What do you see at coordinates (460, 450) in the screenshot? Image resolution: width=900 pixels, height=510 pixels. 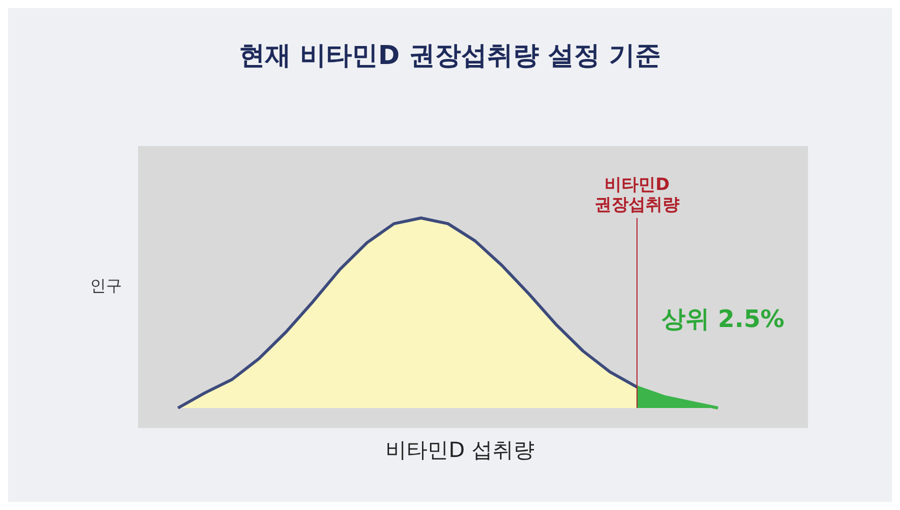 I see `x-axis-title: 비타민D 섭취량` at bounding box center [460, 450].